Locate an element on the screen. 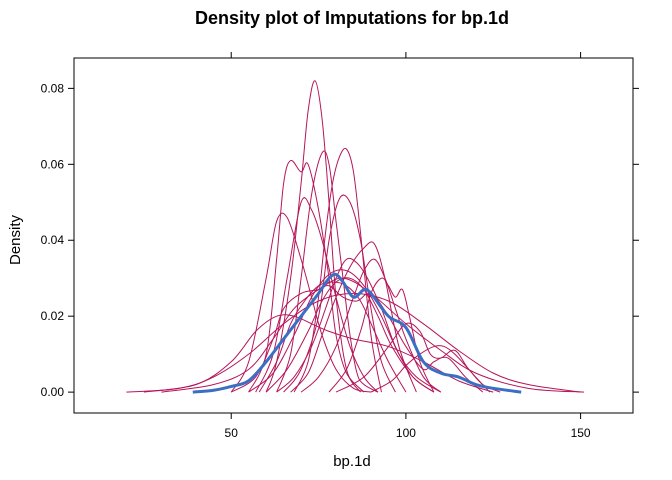 The width and height of the screenshot is (672, 480). y-tick-label: 0.06 is located at coordinates (53, 164).